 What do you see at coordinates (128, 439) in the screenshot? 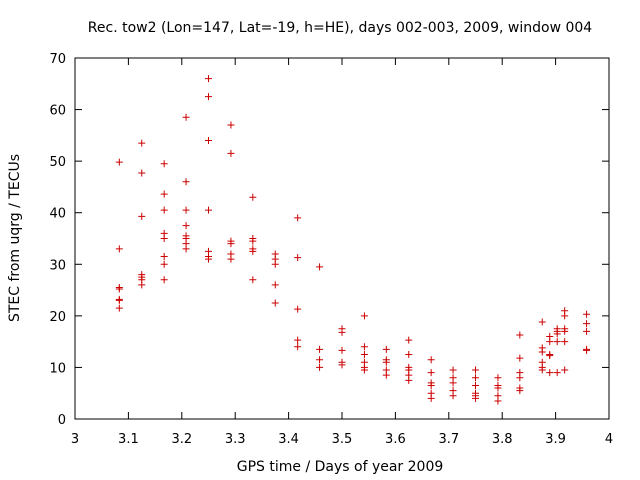
I see `x-tick-label: 3.1` at bounding box center [128, 439].